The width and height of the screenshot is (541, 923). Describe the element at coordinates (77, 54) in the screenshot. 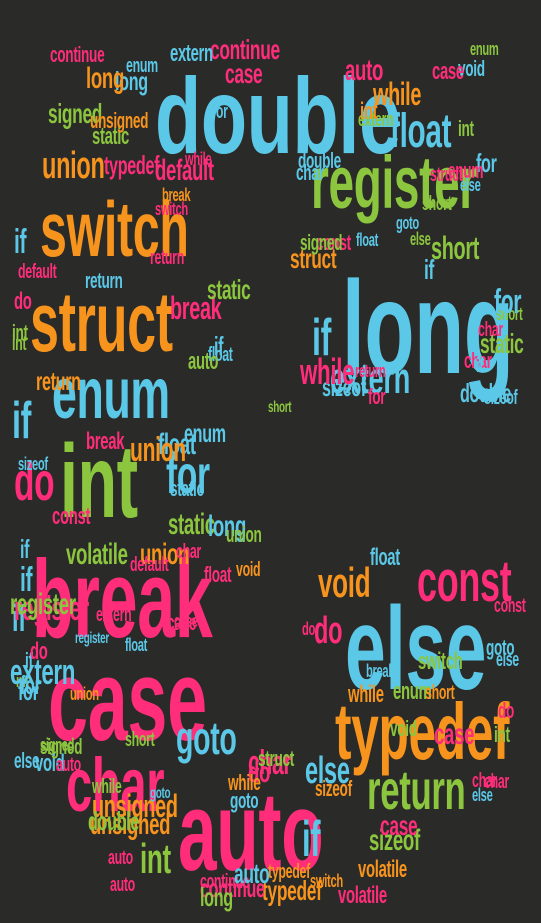

I see `word-continue: continue` at that location.